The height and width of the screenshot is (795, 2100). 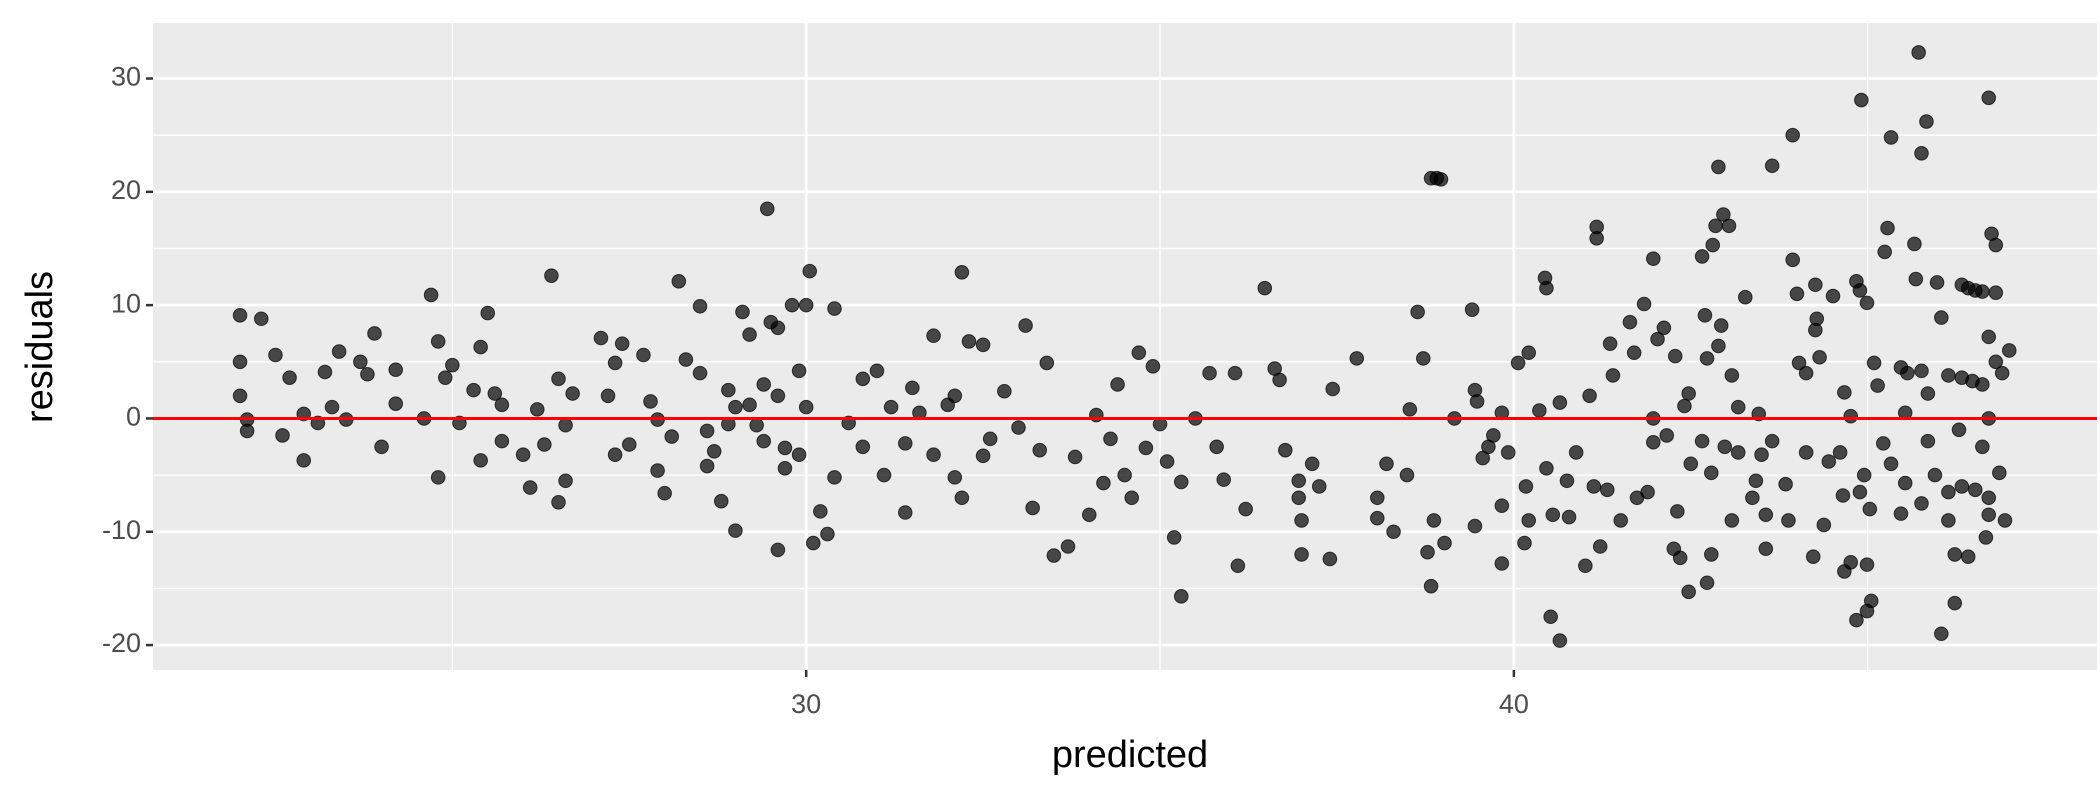 What do you see at coordinates (1514, 704) in the screenshot?
I see `x-tick-label: 40` at bounding box center [1514, 704].